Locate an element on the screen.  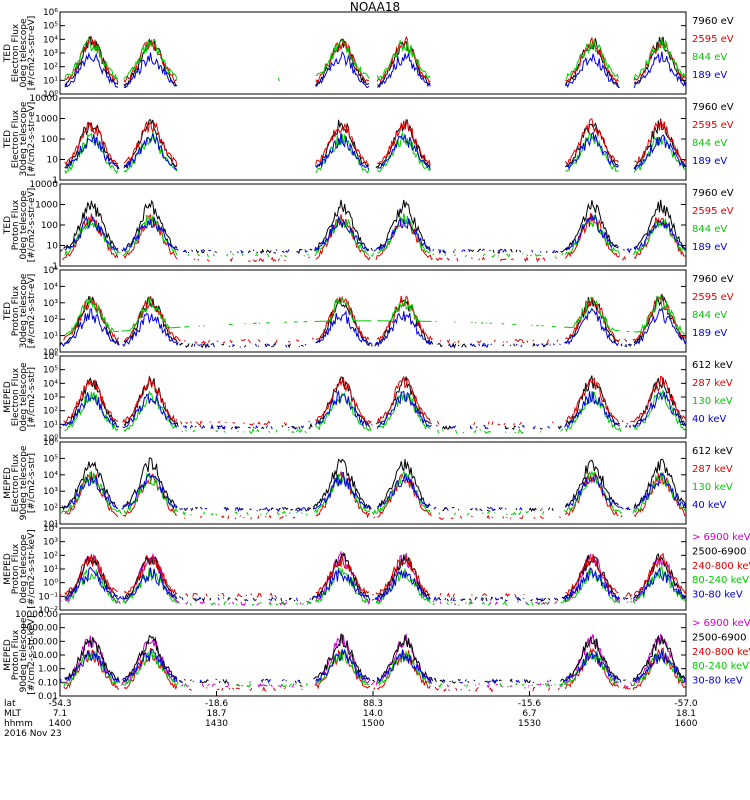
xaxis-row-label: MLT is located at coordinates (13, 714).